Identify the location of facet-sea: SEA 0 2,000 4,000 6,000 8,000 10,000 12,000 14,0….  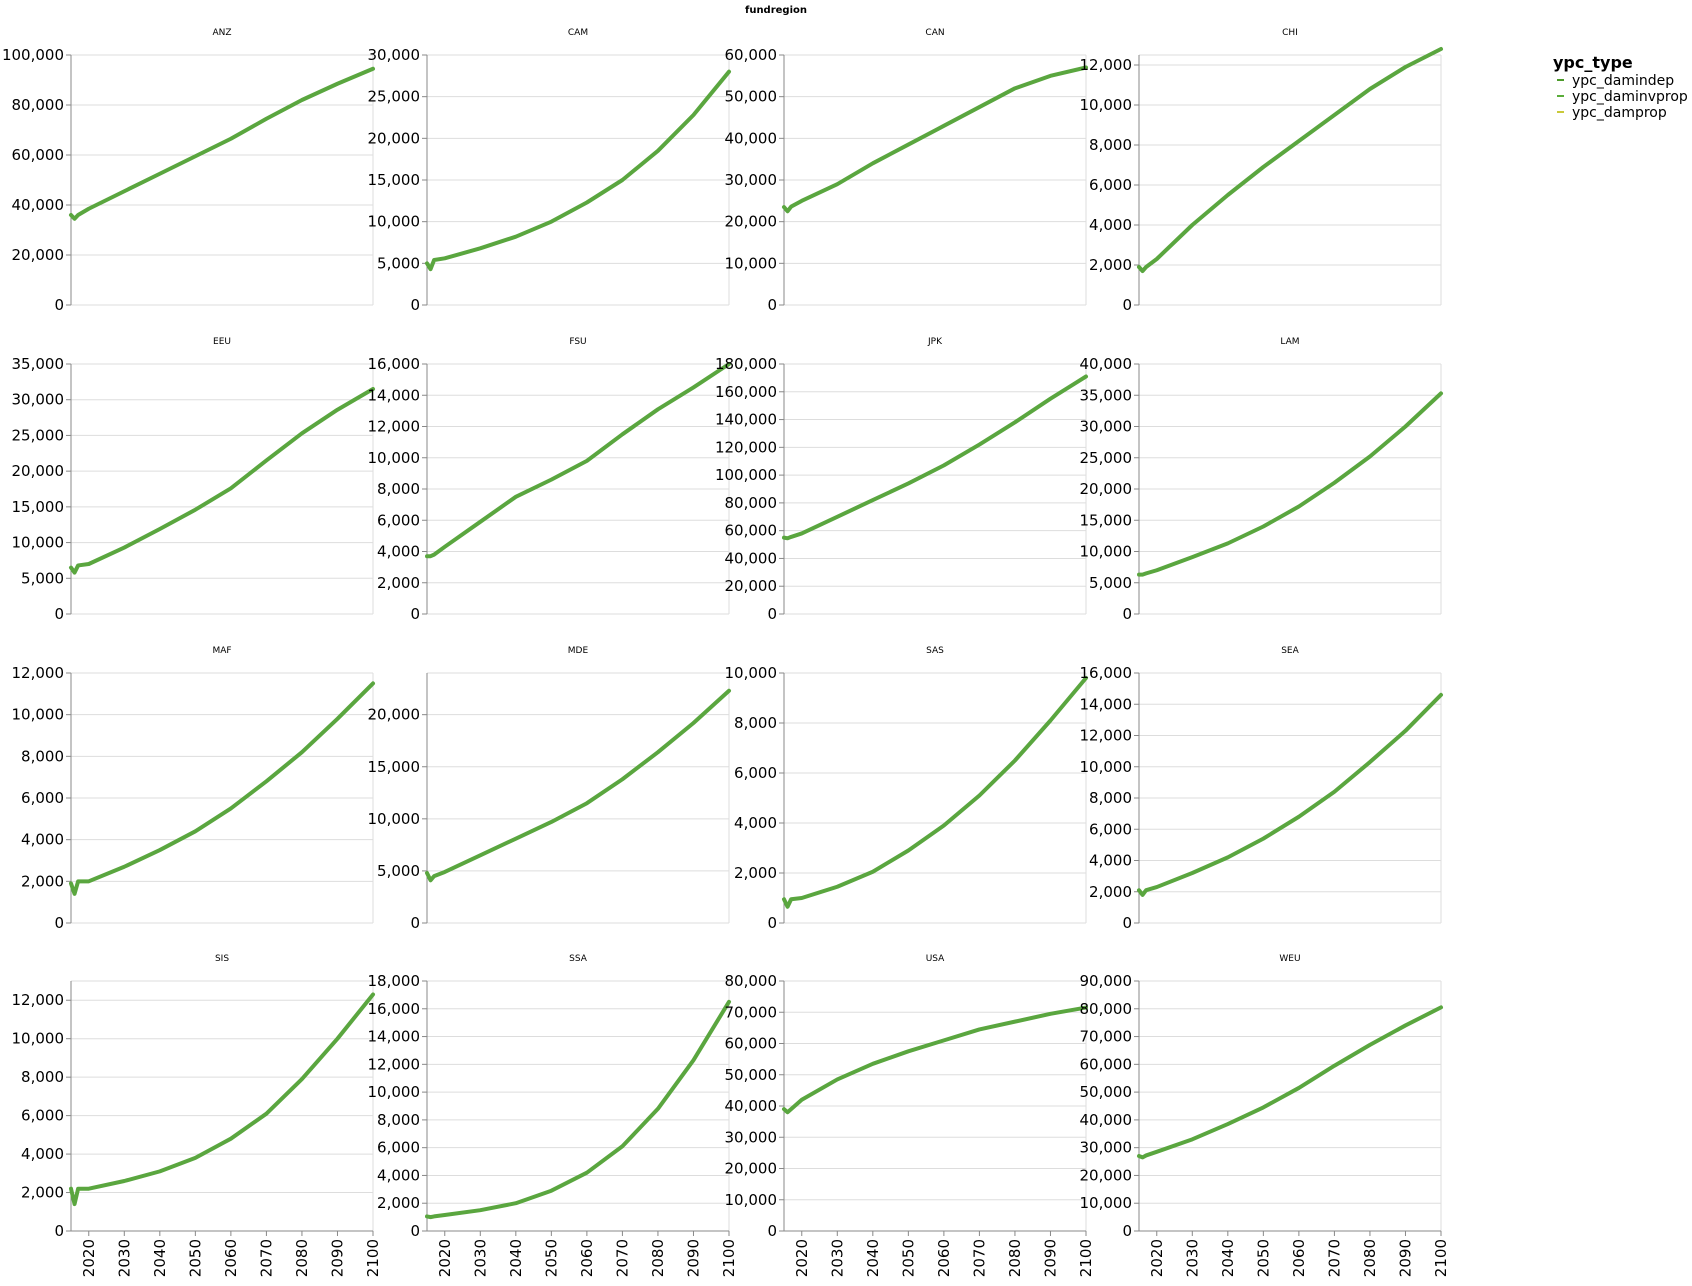
(1261, 789).